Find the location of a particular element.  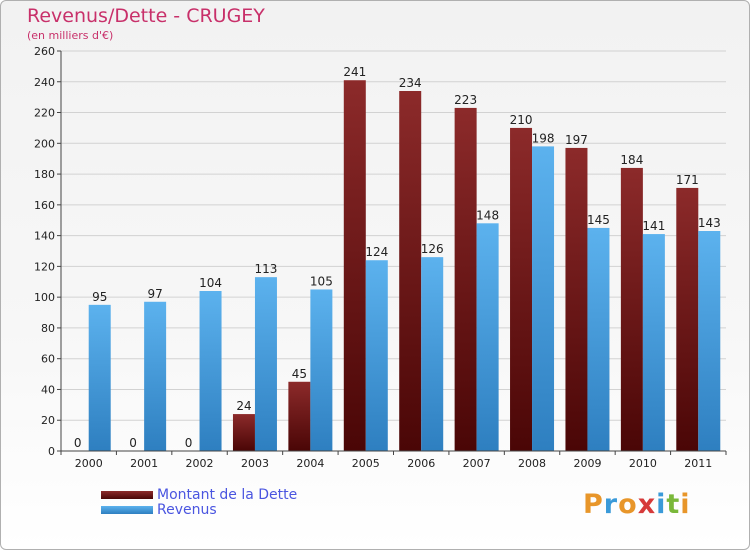

logo-letter: r is located at coordinates (611, 504).